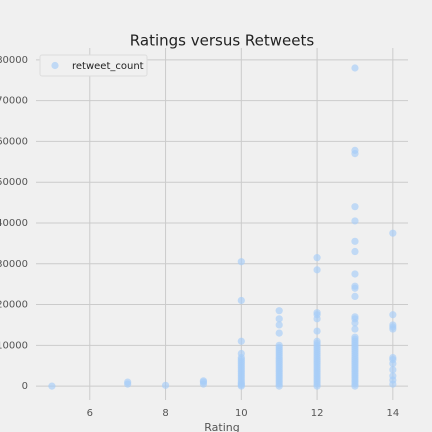 This screenshot has height=432, width=432. What do you see at coordinates (14, 182) in the screenshot?
I see `y-tick-label: 50000` at bounding box center [14, 182].